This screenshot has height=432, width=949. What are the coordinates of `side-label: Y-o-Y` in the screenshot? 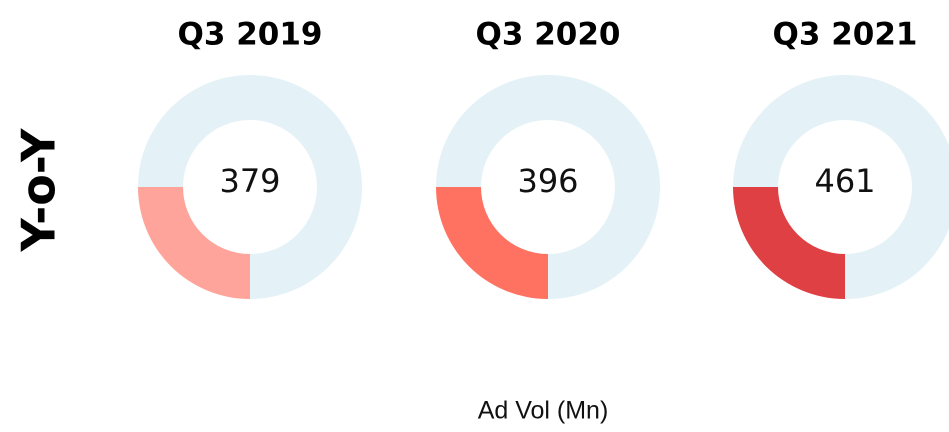 It's located at (39, 190).